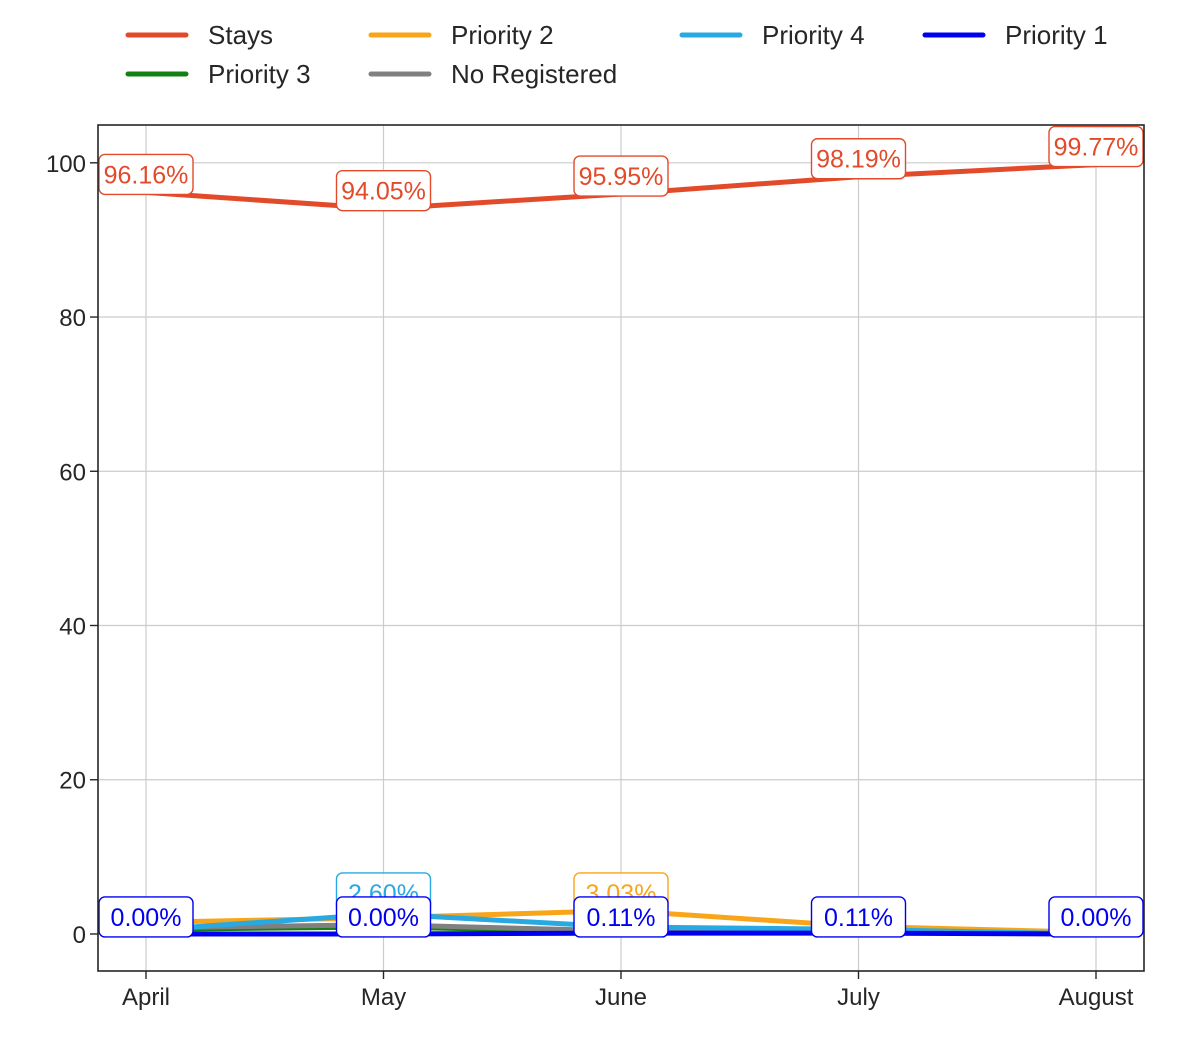  I want to click on data-label-value: 96.16%, so click(146, 175).